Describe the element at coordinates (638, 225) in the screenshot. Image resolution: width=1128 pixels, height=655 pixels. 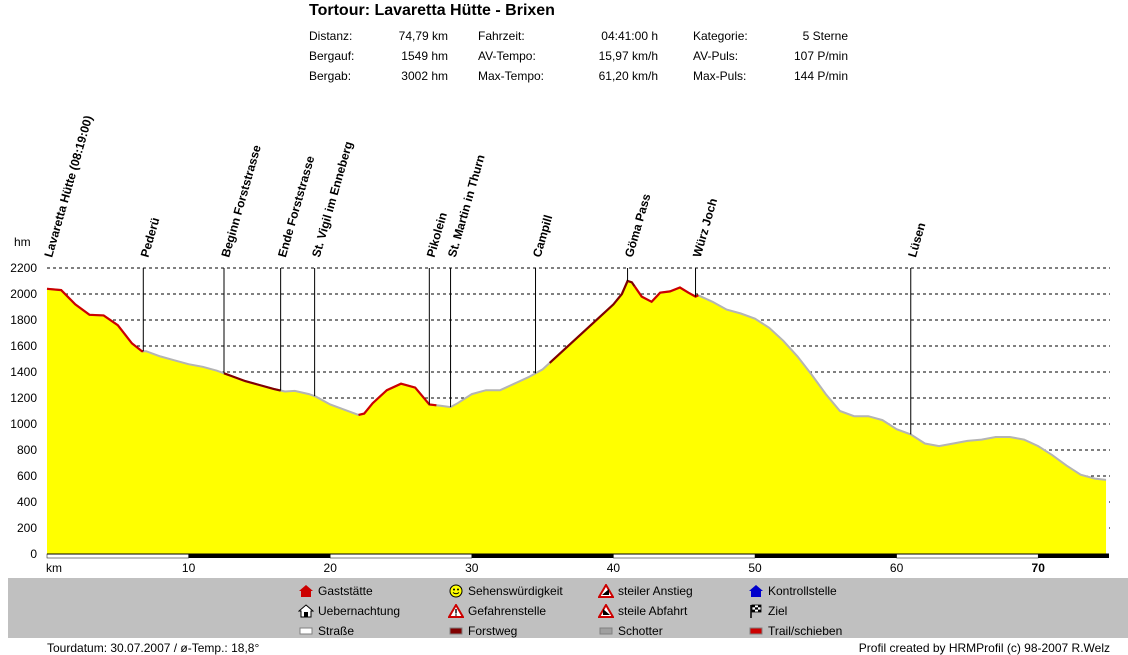
I see `waypoint-label: Göma Pass` at that location.